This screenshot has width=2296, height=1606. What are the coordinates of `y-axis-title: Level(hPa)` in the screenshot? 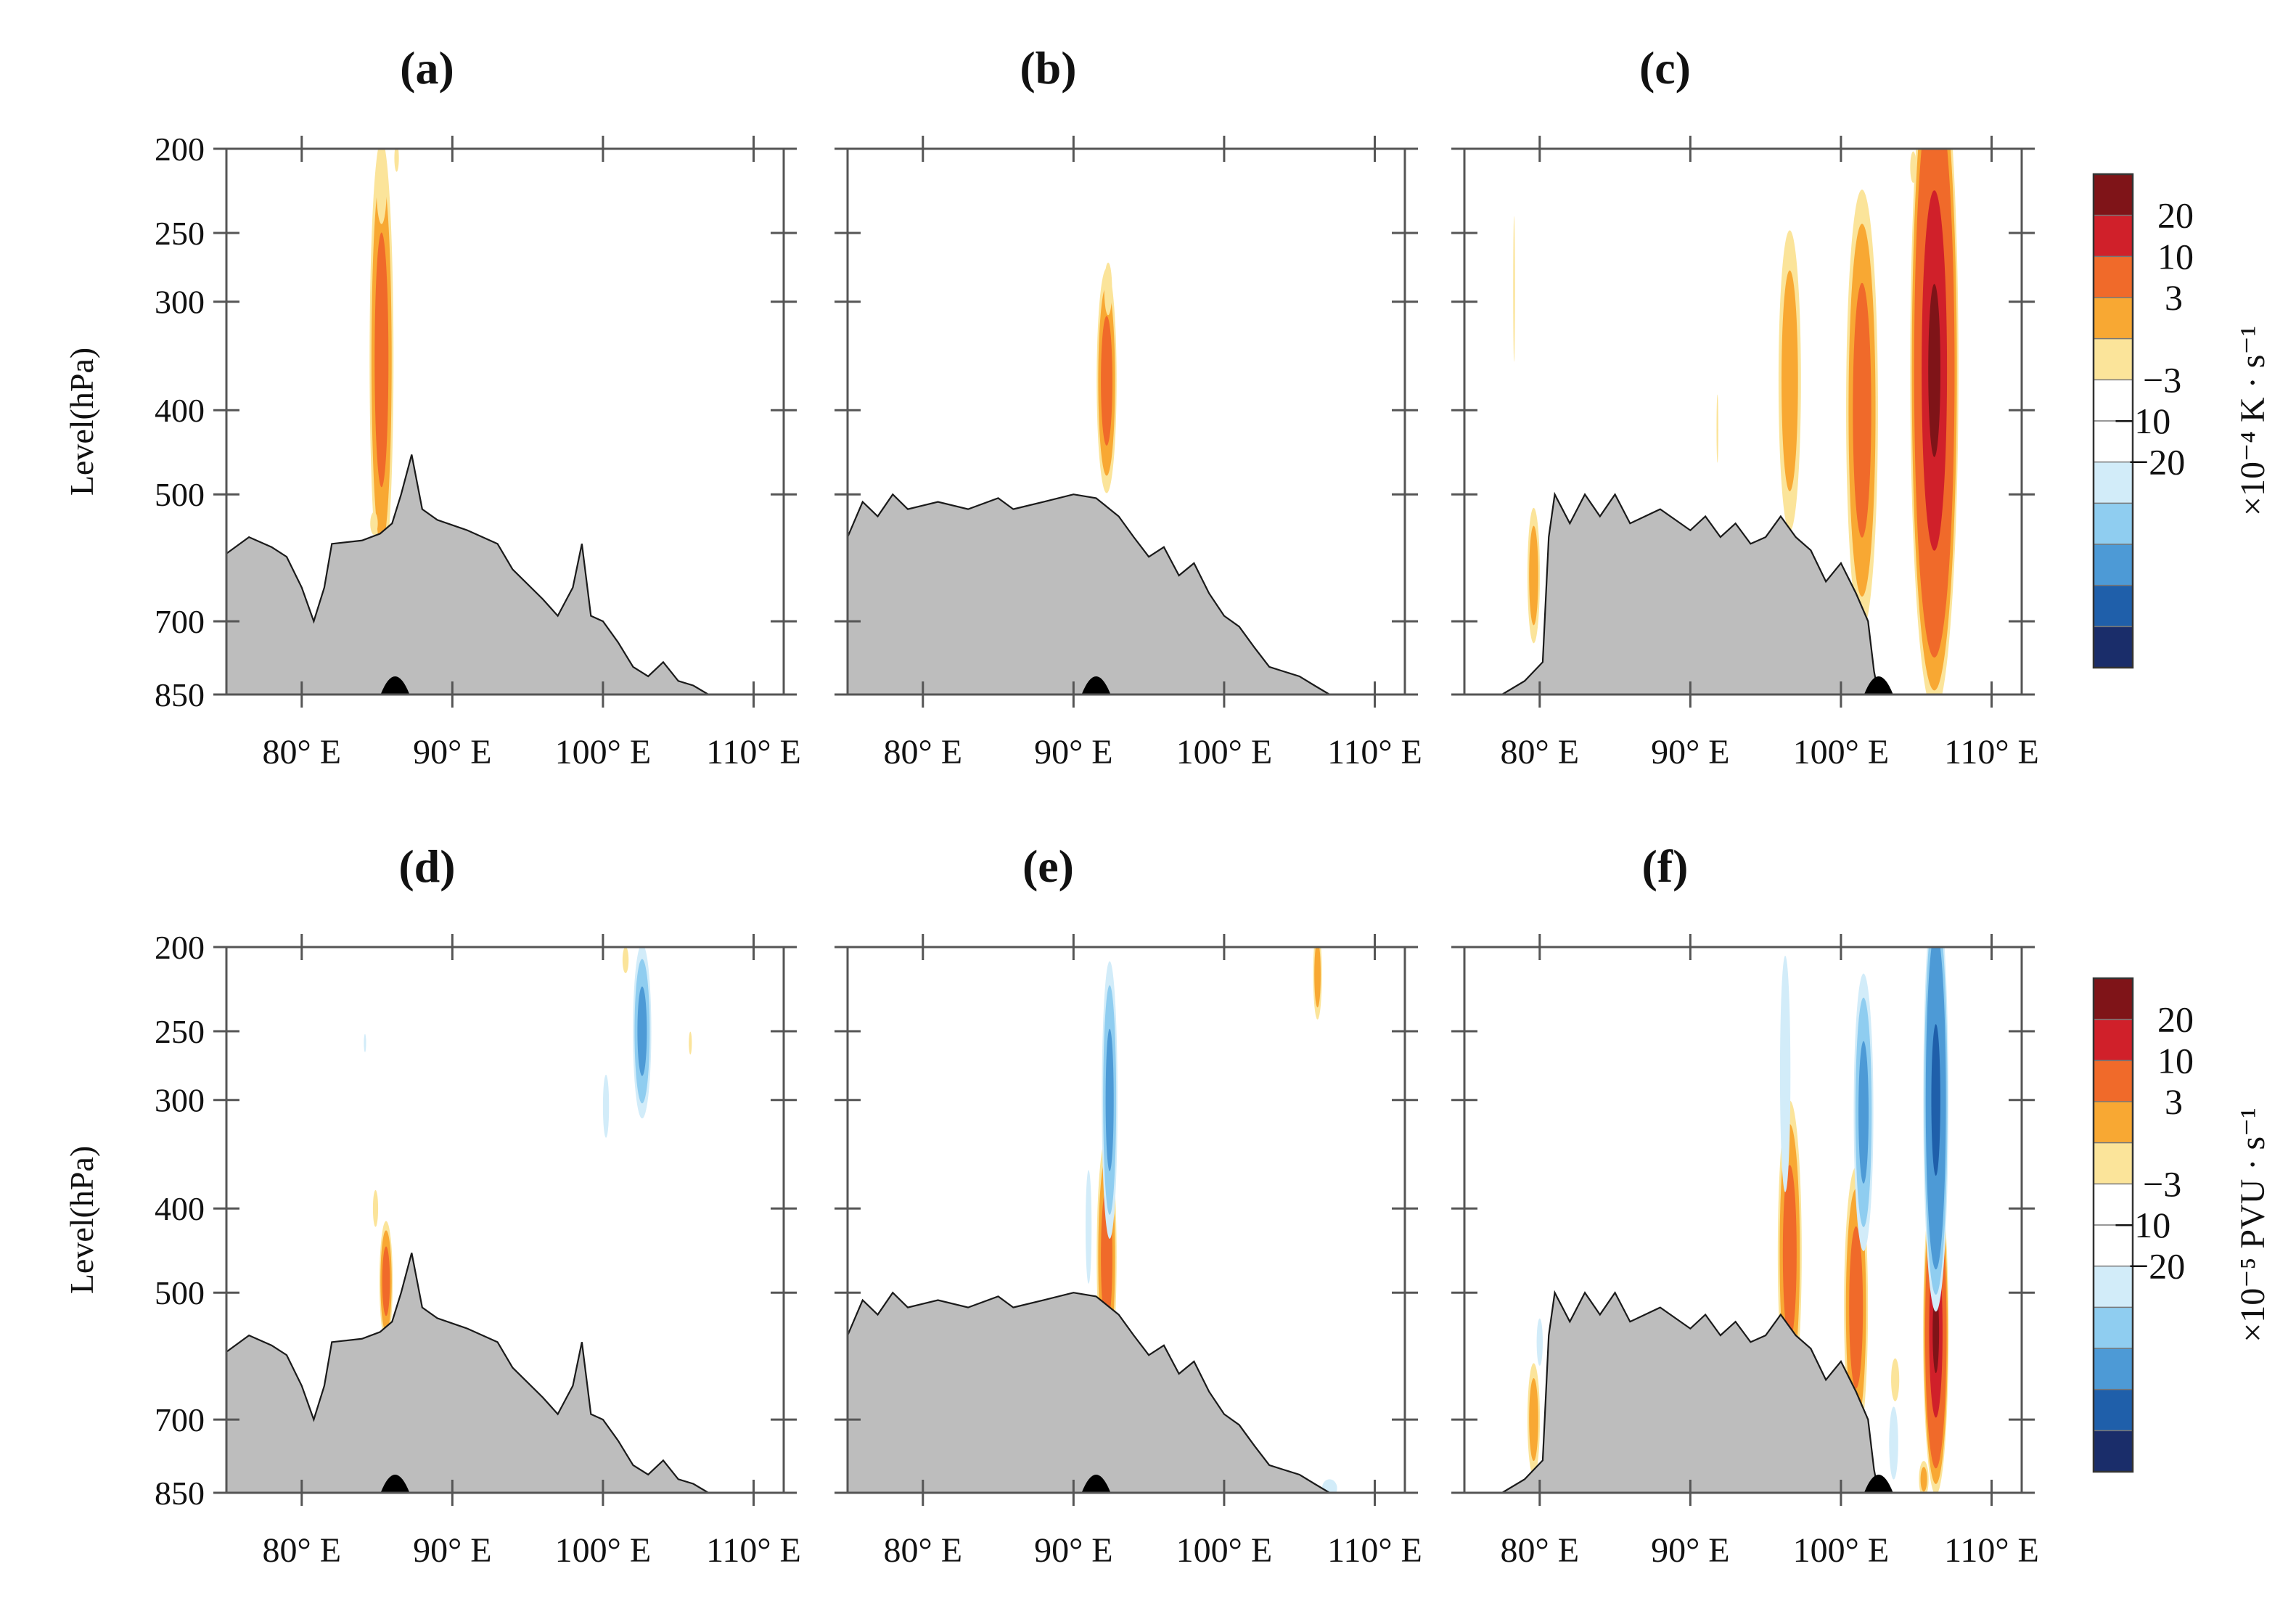 It's located at (81, 422).